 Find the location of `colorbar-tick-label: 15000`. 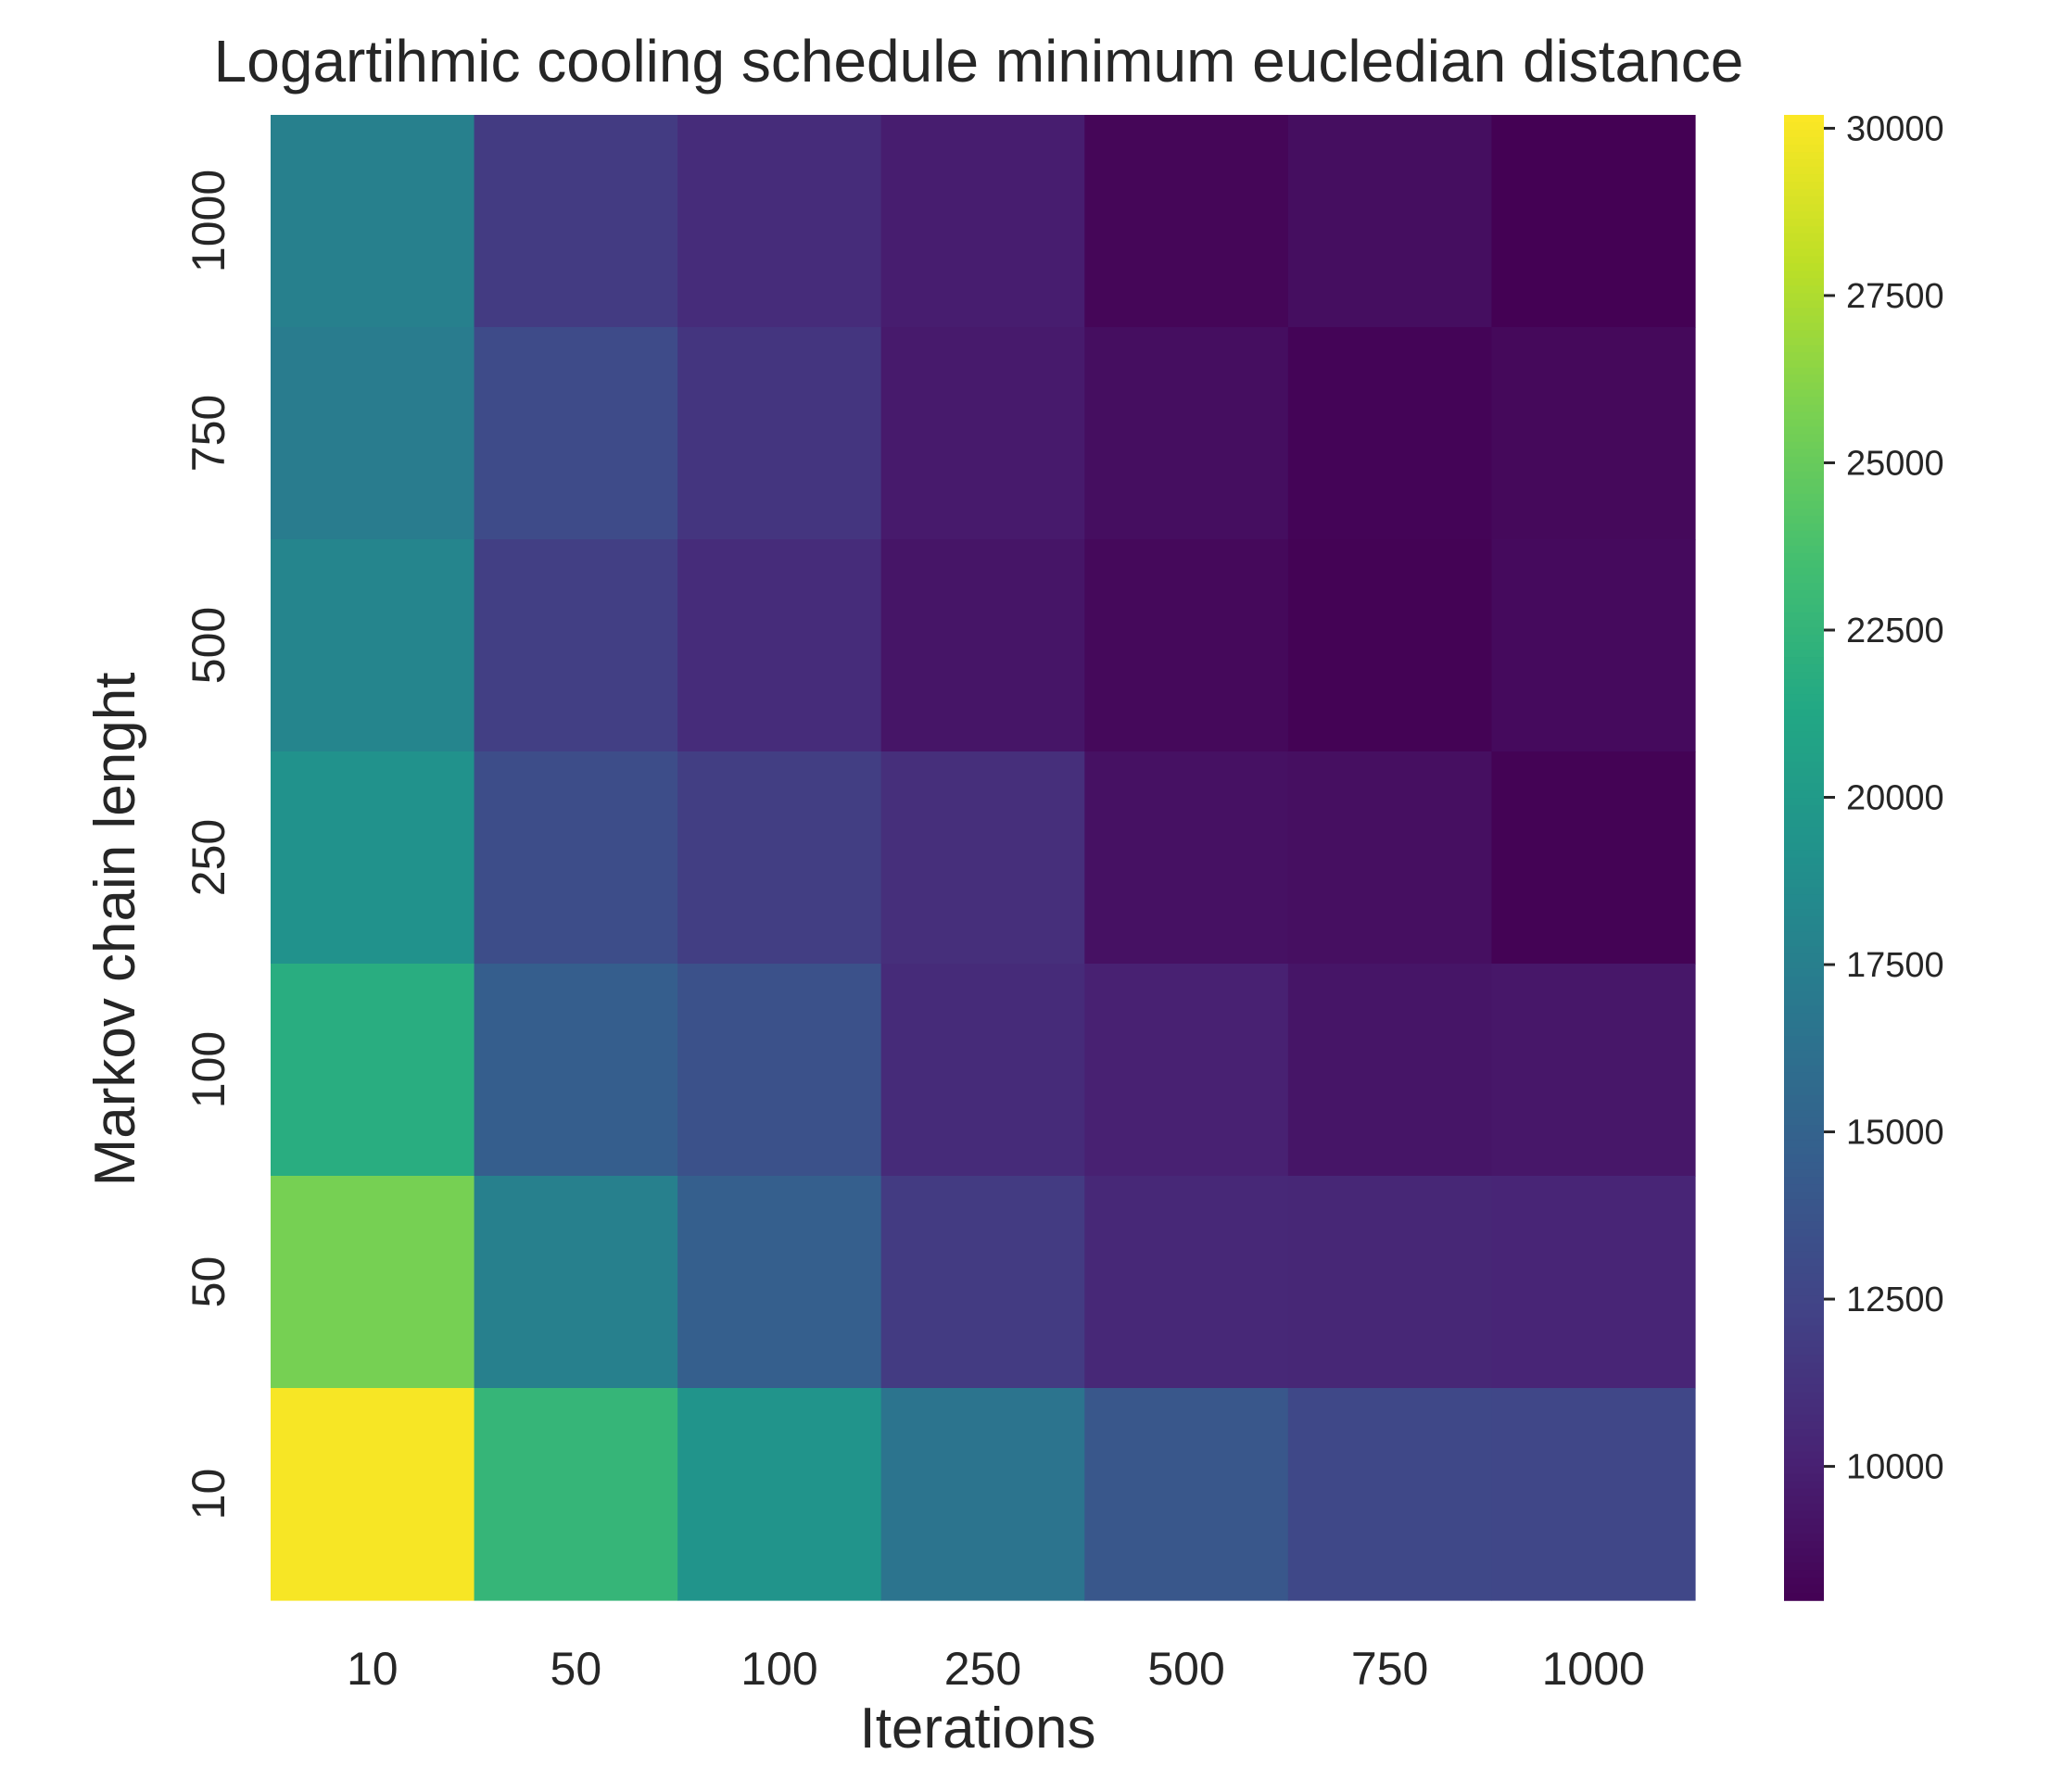

colorbar-tick-label: 15000 is located at coordinates (1895, 1133).